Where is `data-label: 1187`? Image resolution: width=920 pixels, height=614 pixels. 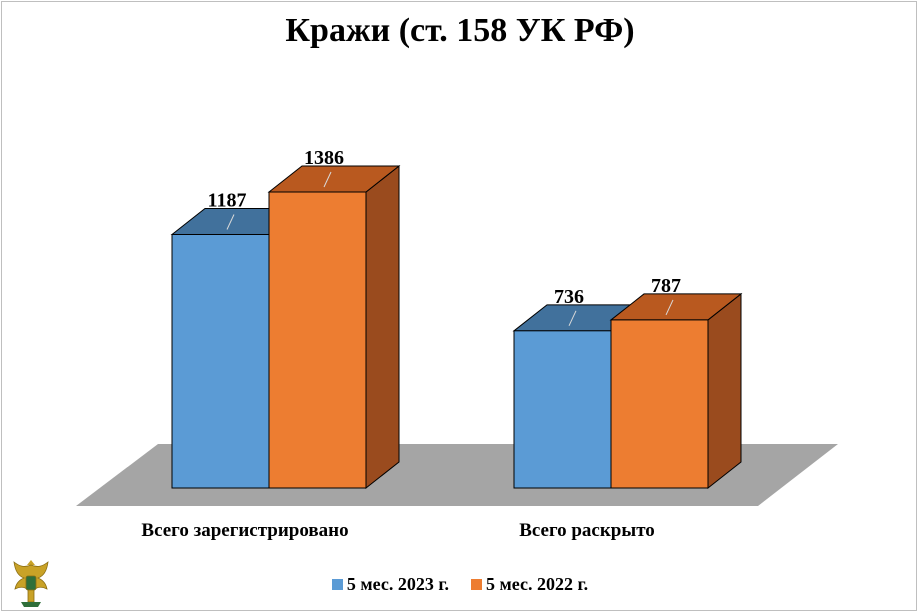 data-label: 1187 is located at coordinates (227, 200).